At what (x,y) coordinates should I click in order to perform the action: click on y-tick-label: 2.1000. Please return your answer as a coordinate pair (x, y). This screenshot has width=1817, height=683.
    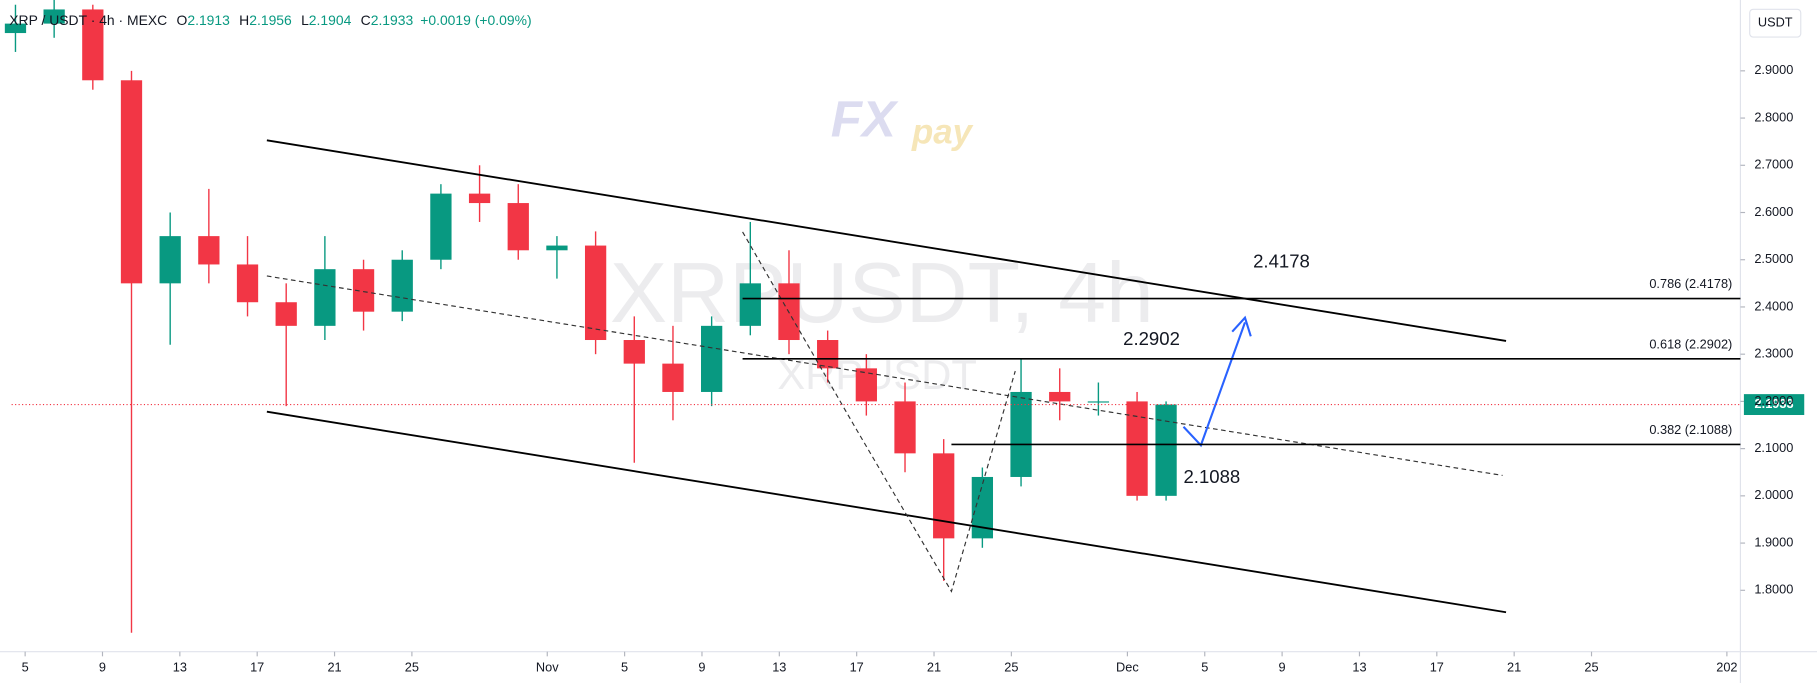
    Looking at the image, I should click on (1773, 447).